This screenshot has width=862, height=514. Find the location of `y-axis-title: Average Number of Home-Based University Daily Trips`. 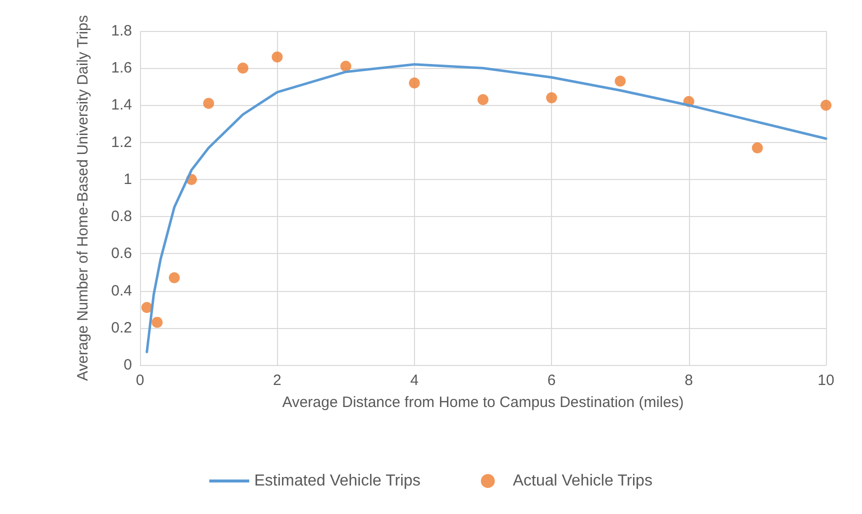

y-axis-title: Average Number of Home-Based University Daily Trips is located at coordinates (83, 198).